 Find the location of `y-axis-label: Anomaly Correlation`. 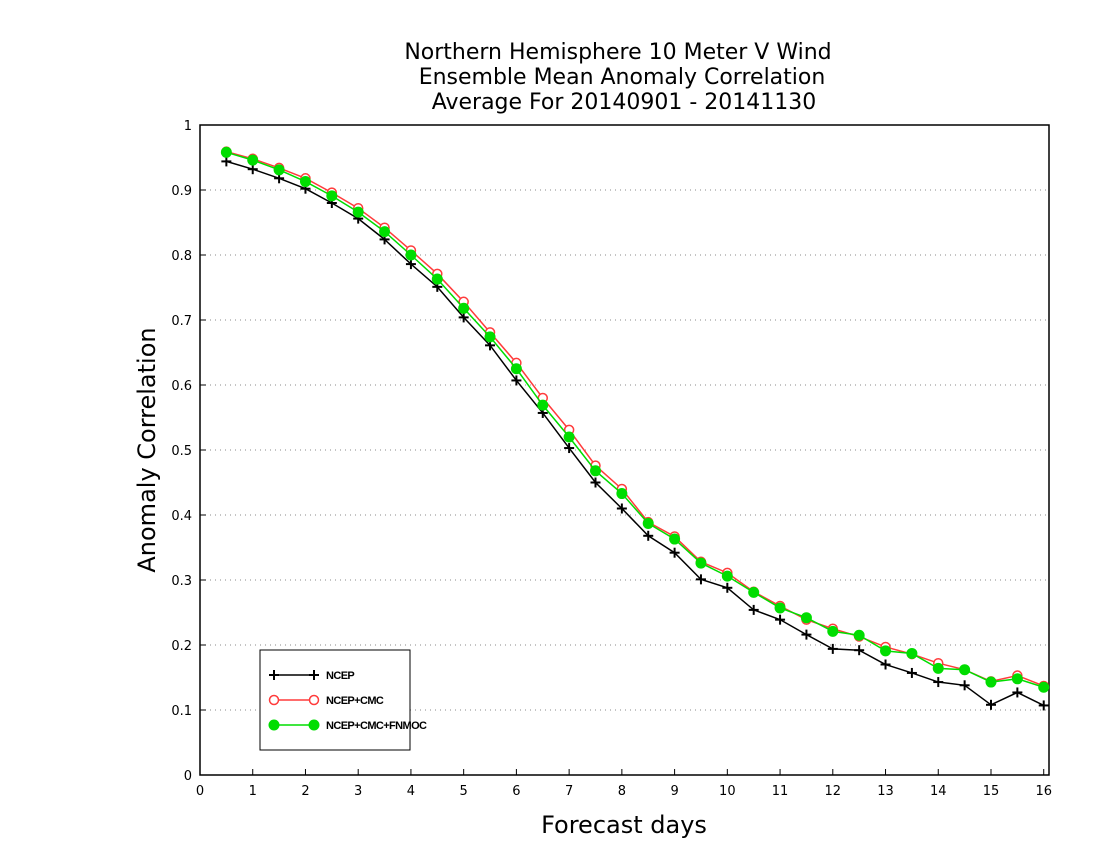

y-axis-label: Anomaly Correlation is located at coordinates (147, 449).